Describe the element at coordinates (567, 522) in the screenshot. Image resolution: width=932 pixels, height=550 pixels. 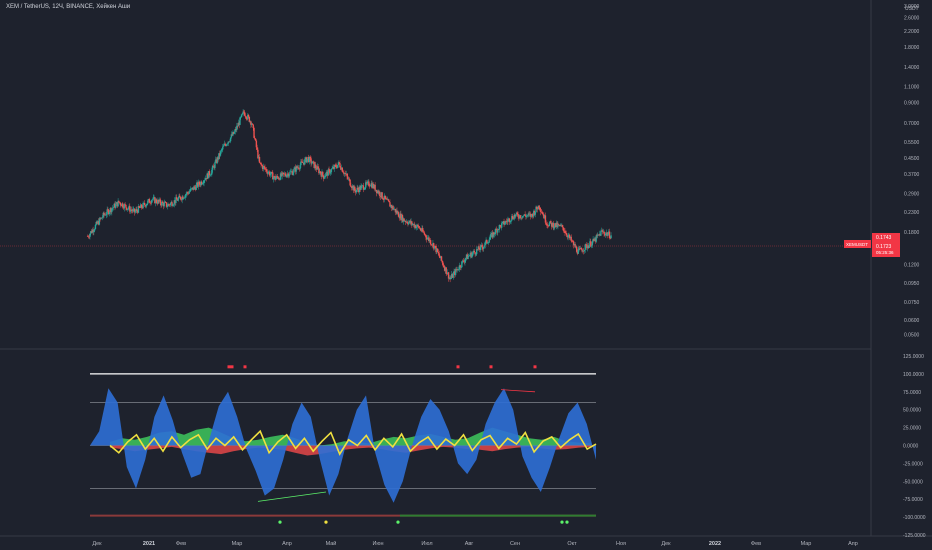
I see `signal-dot` at that location.